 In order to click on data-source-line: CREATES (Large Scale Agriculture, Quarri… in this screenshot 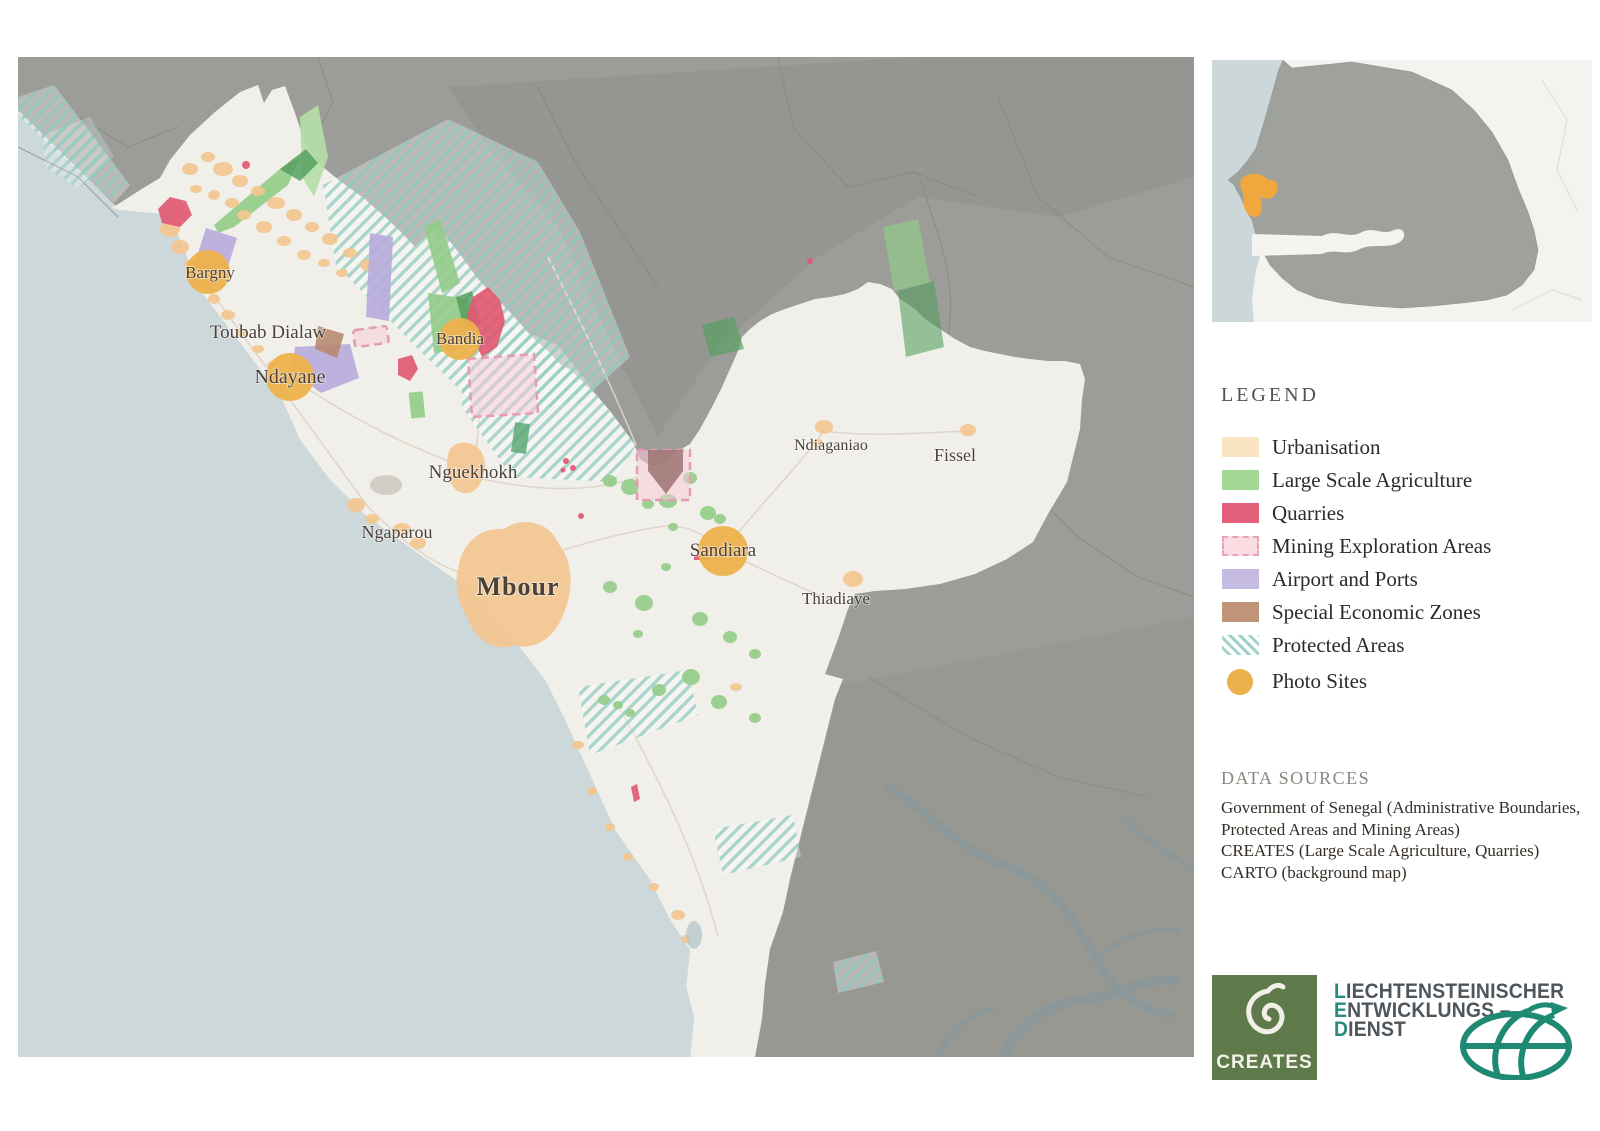, I will do `click(1380, 850)`.